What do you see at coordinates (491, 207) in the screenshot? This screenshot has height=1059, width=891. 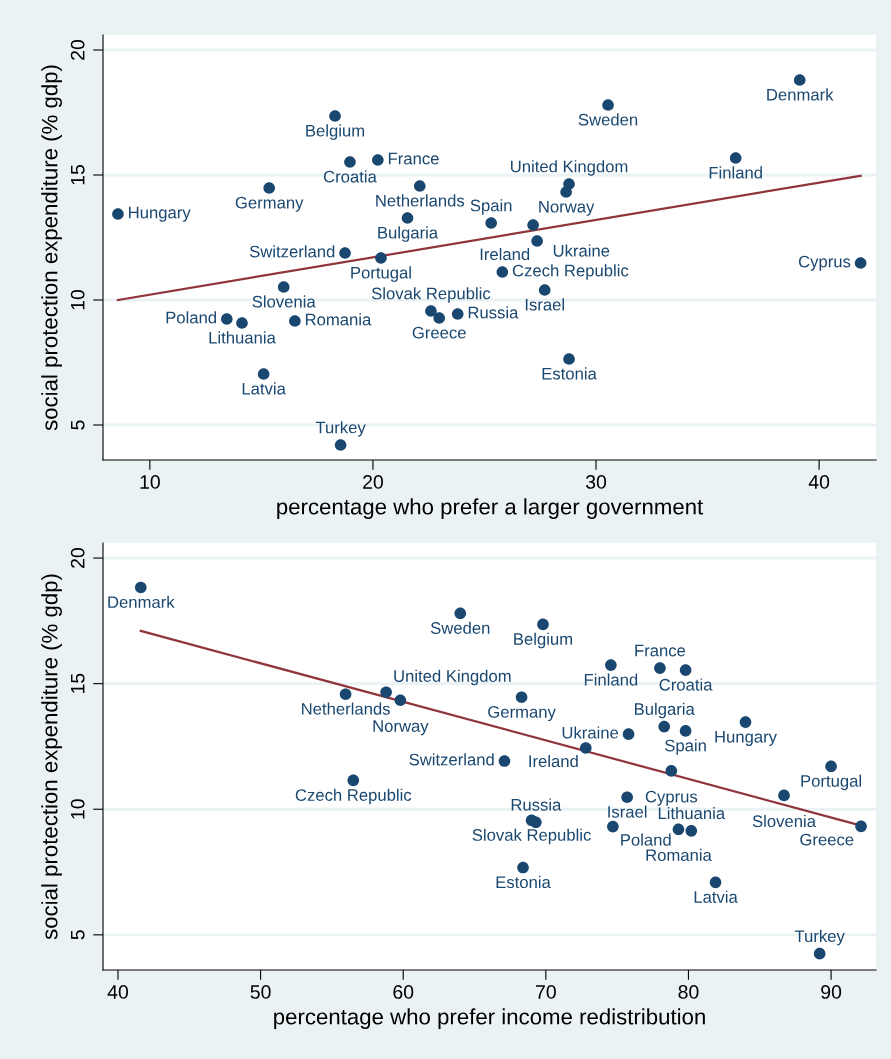 I see `annotation: Spain` at bounding box center [491, 207].